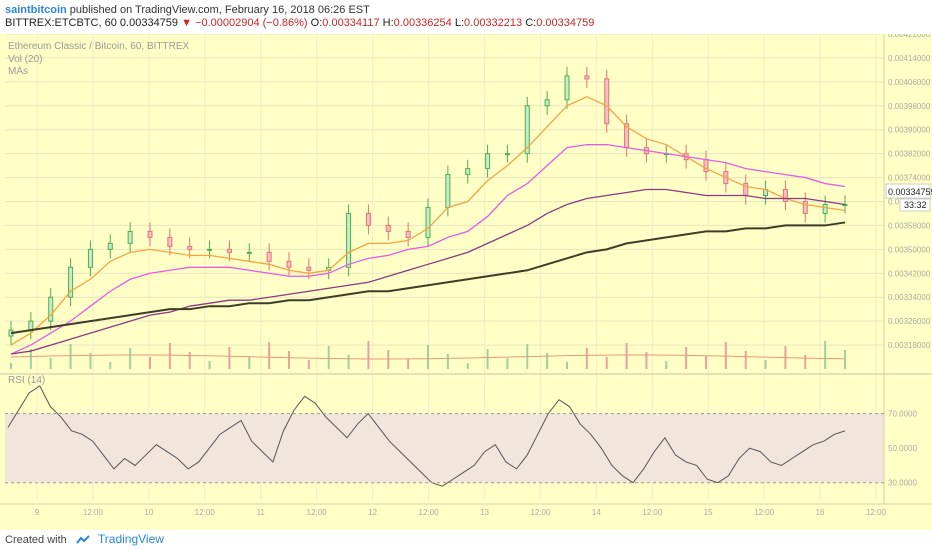  Describe the element at coordinates (902, 448) in the screenshot. I see `rsi-tick-label: 50.0000` at that location.